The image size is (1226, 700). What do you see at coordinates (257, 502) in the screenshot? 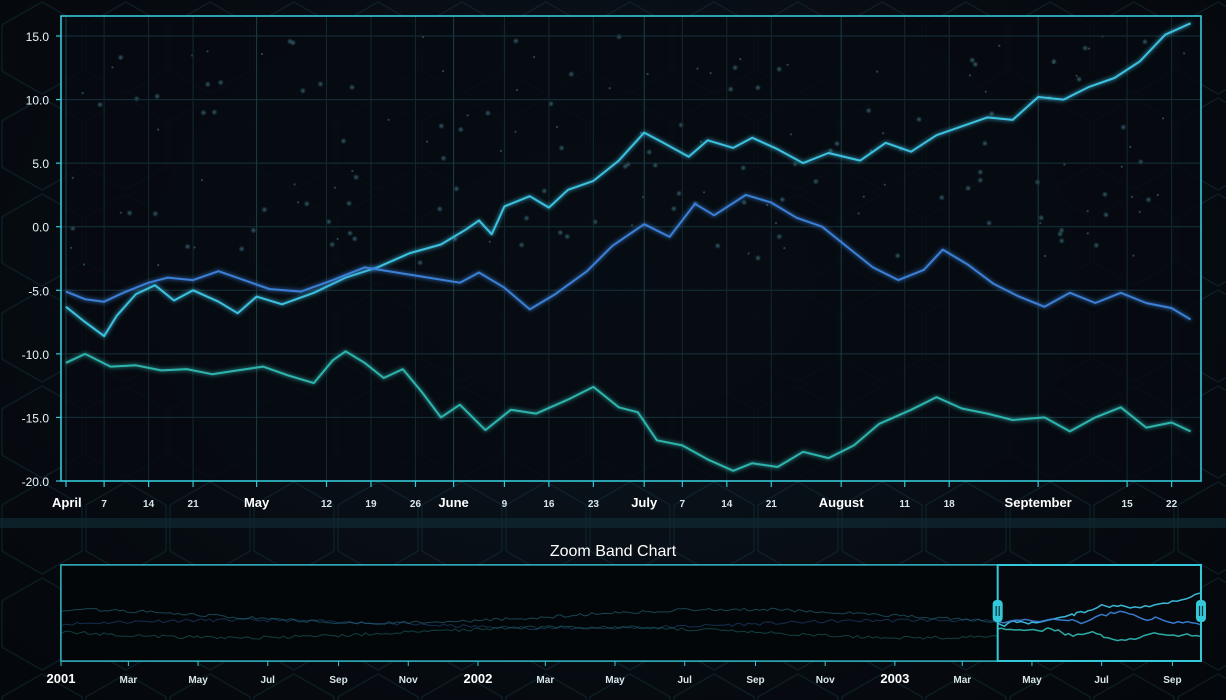
I see `x-tick-label: May` at bounding box center [257, 502].